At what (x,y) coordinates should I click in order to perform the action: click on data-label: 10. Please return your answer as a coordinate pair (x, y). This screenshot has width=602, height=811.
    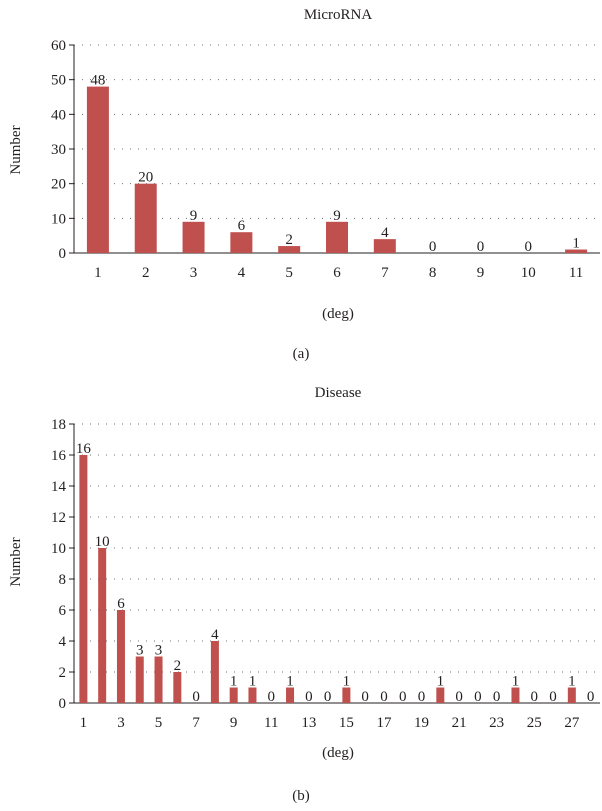
    Looking at the image, I should click on (102, 542).